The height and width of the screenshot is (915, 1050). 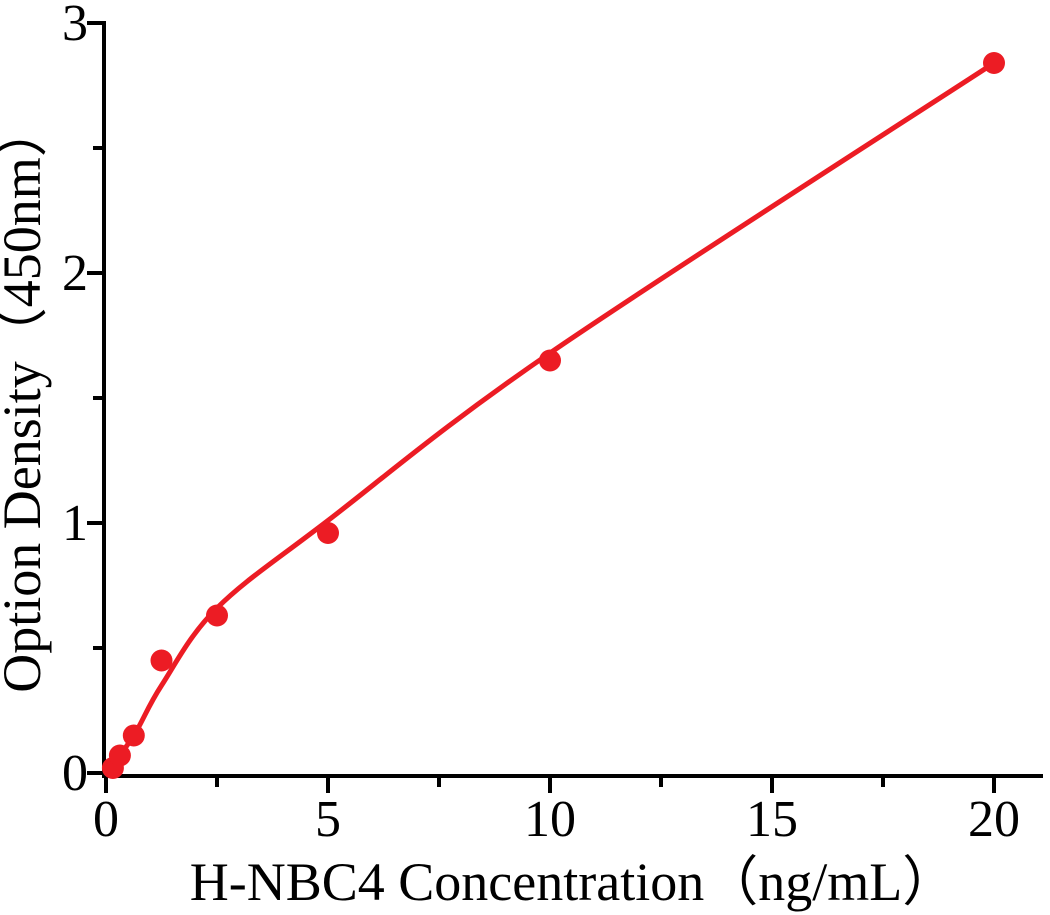 What do you see at coordinates (75, 26) in the screenshot?
I see `y-tick-label: 3` at bounding box center [75, 26].